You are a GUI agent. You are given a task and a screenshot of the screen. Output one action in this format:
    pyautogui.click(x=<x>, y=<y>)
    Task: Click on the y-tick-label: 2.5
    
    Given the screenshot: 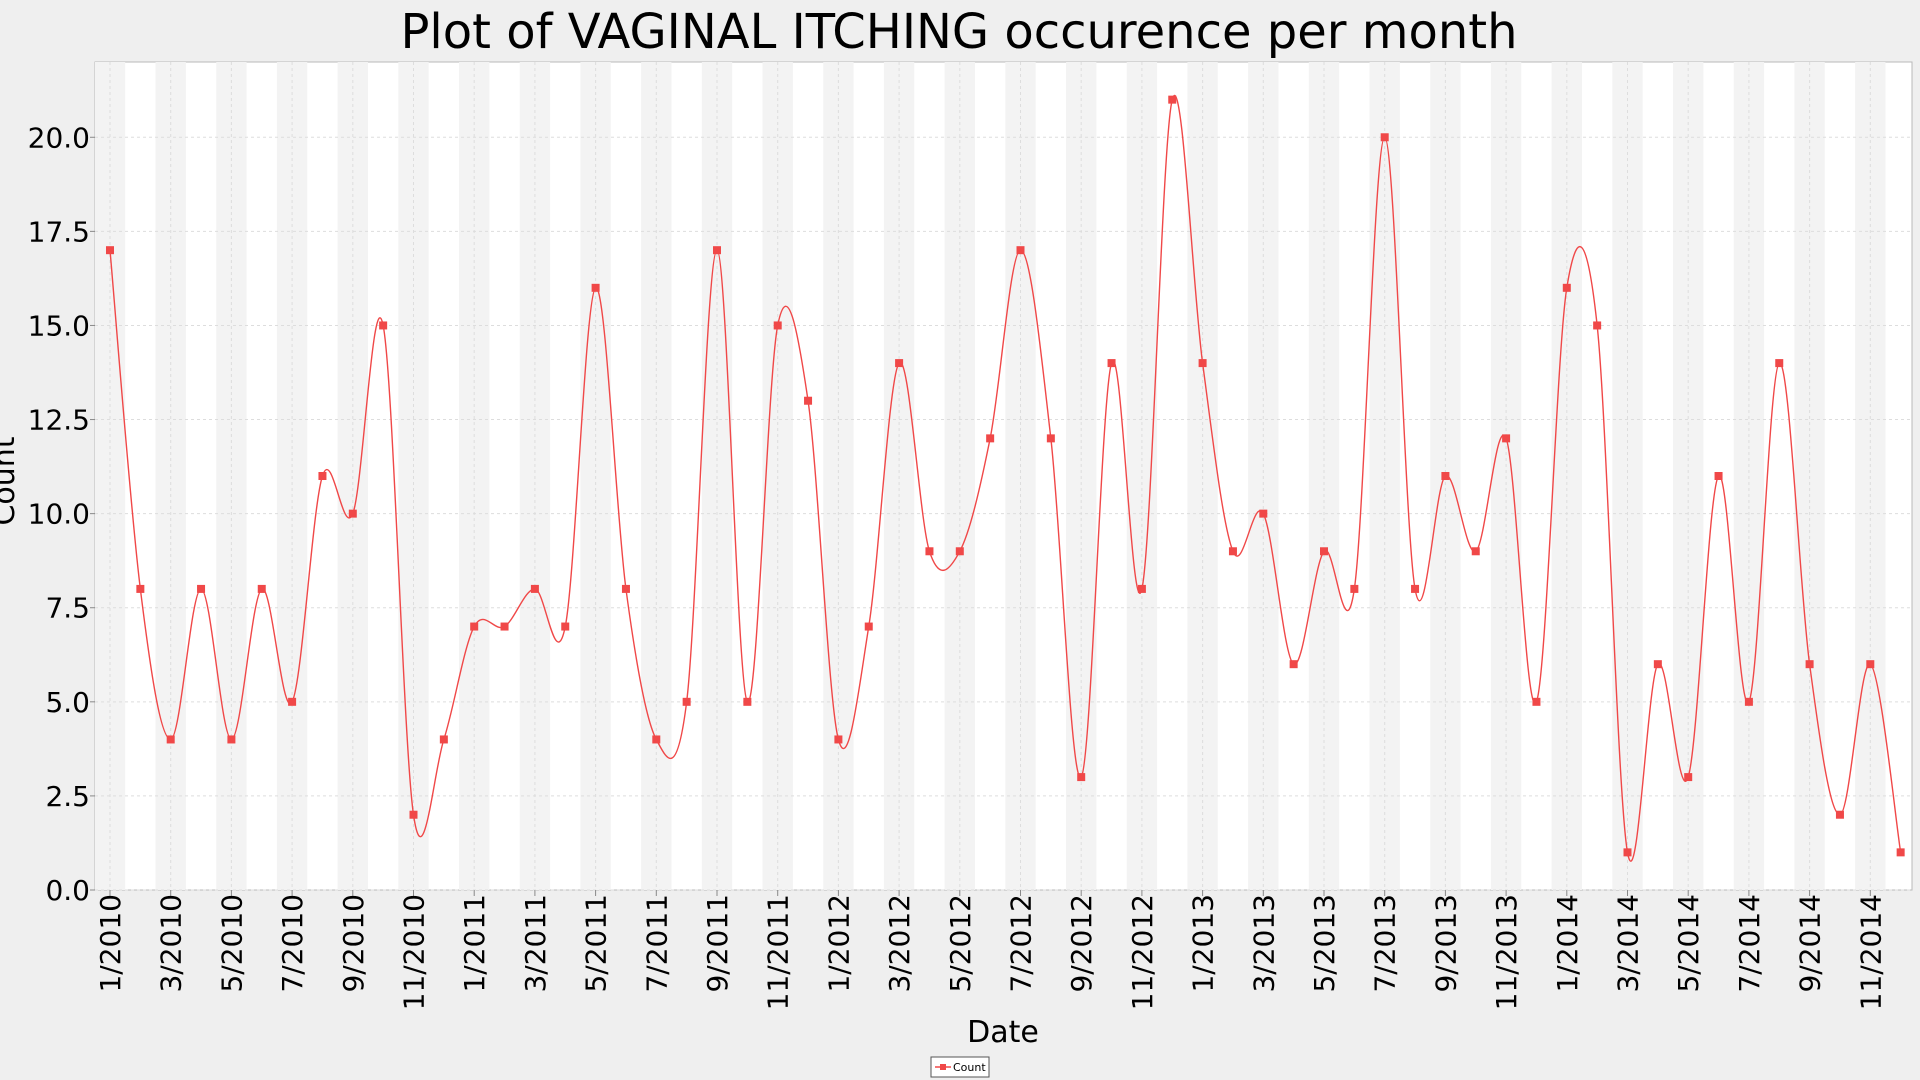 What is the action you would take?
    pyautogui.click(x=67, y=796)
    